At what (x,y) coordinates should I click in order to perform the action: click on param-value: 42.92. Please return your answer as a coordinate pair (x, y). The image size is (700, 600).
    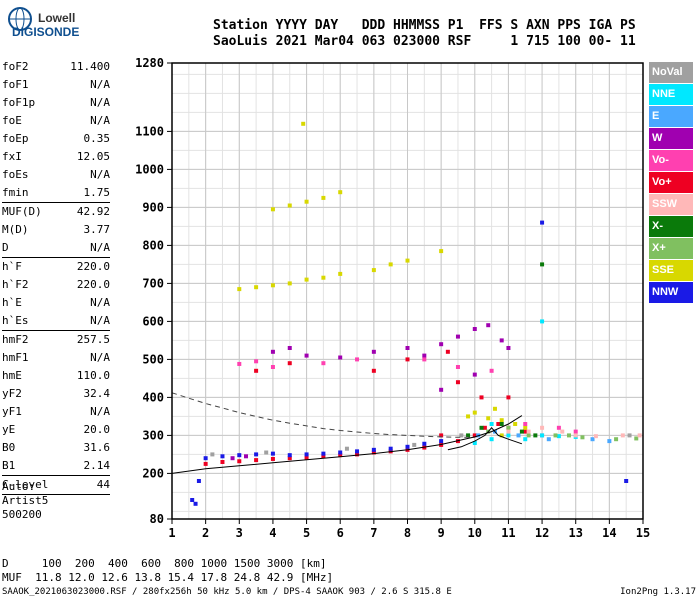
    Looking at the image, I should click on (93, 211).